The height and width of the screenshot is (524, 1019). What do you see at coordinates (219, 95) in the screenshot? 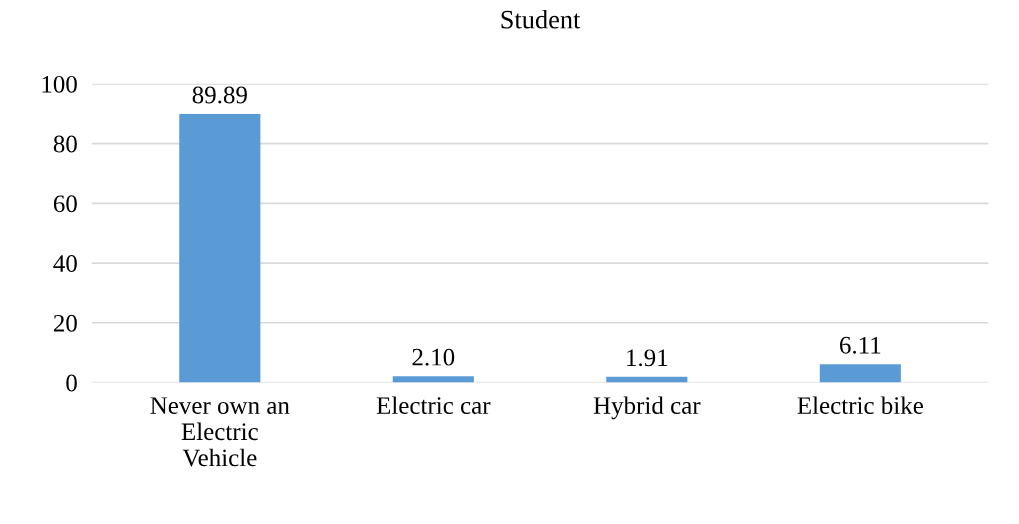
I see `data-label: 89.89` at bounding box center [219, 95].